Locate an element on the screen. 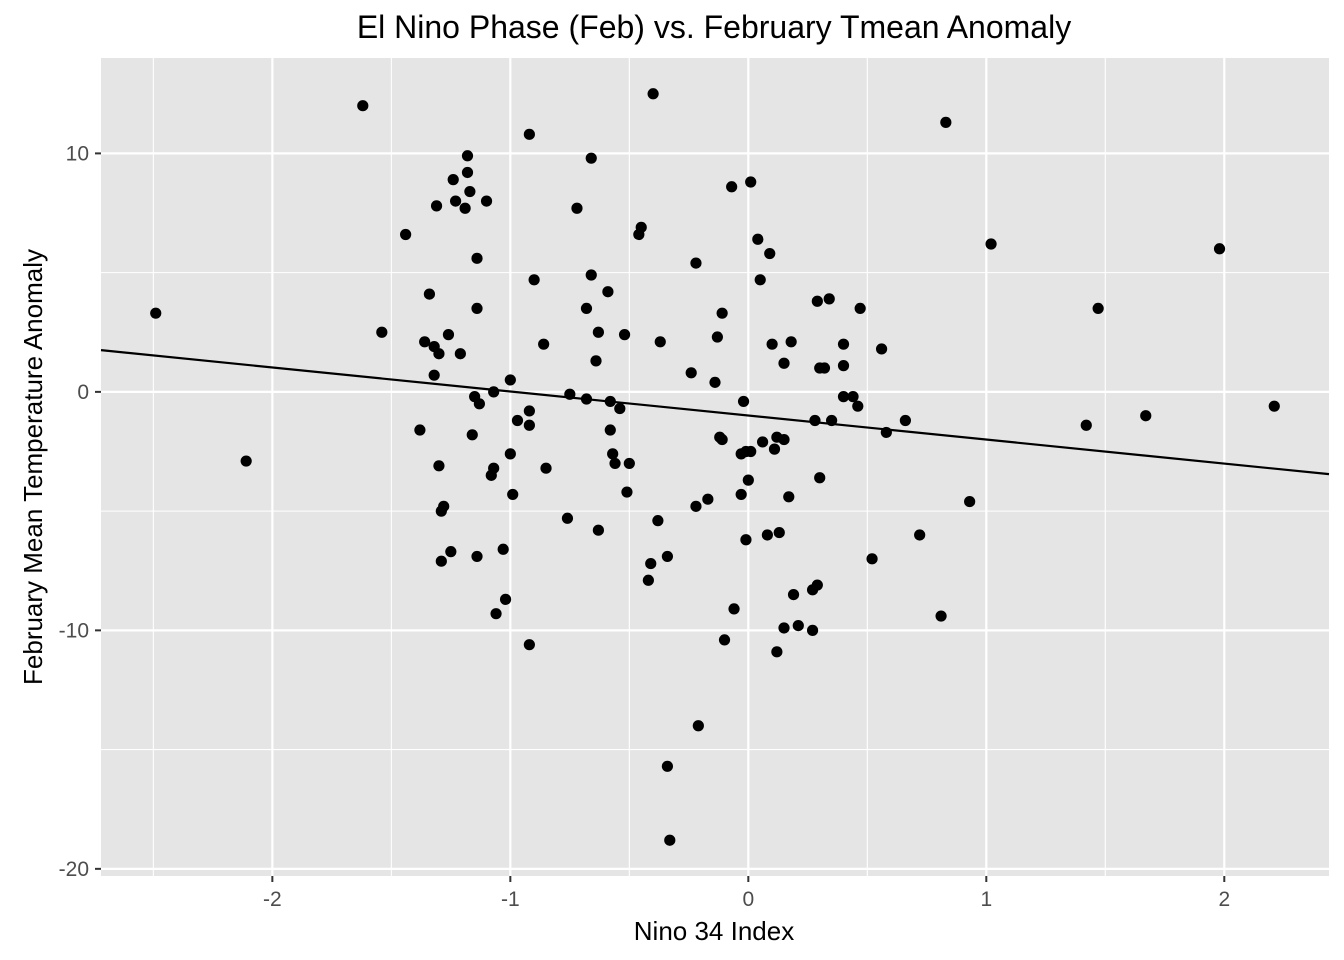 The image size is (1344, 960). x-tick-label: -2 is located at coordinates (272, 899).